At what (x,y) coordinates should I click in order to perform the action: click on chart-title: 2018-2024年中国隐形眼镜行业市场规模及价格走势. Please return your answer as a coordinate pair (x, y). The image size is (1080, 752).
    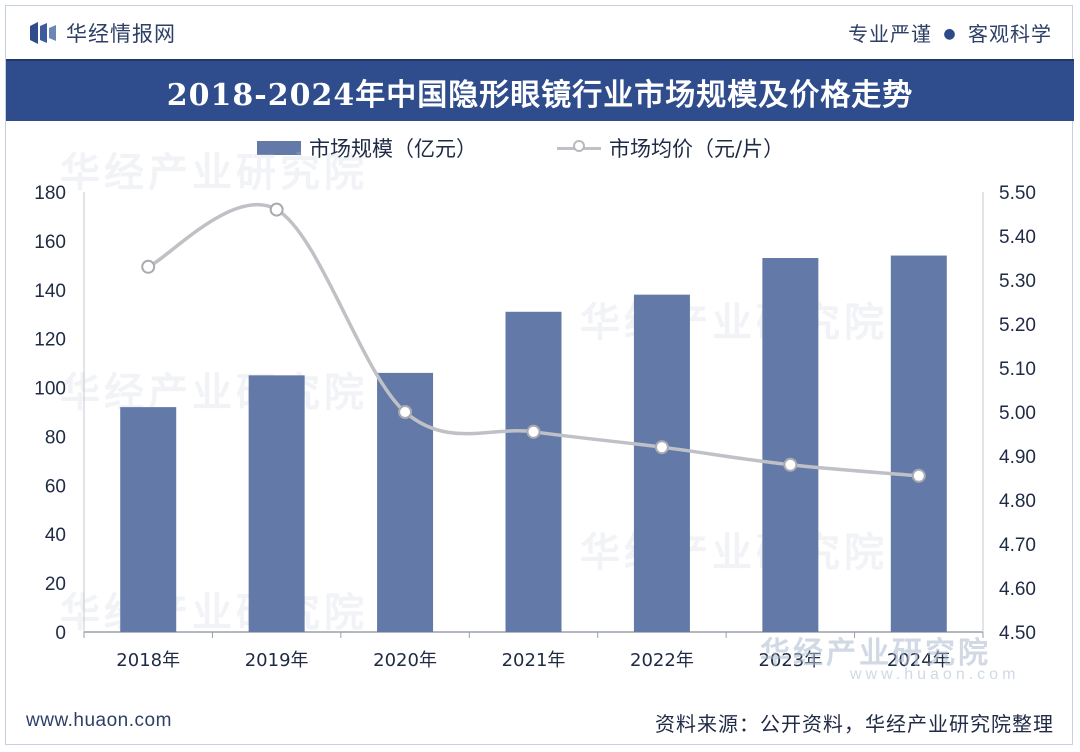
    Looking at the image, I should click on (540, 95).